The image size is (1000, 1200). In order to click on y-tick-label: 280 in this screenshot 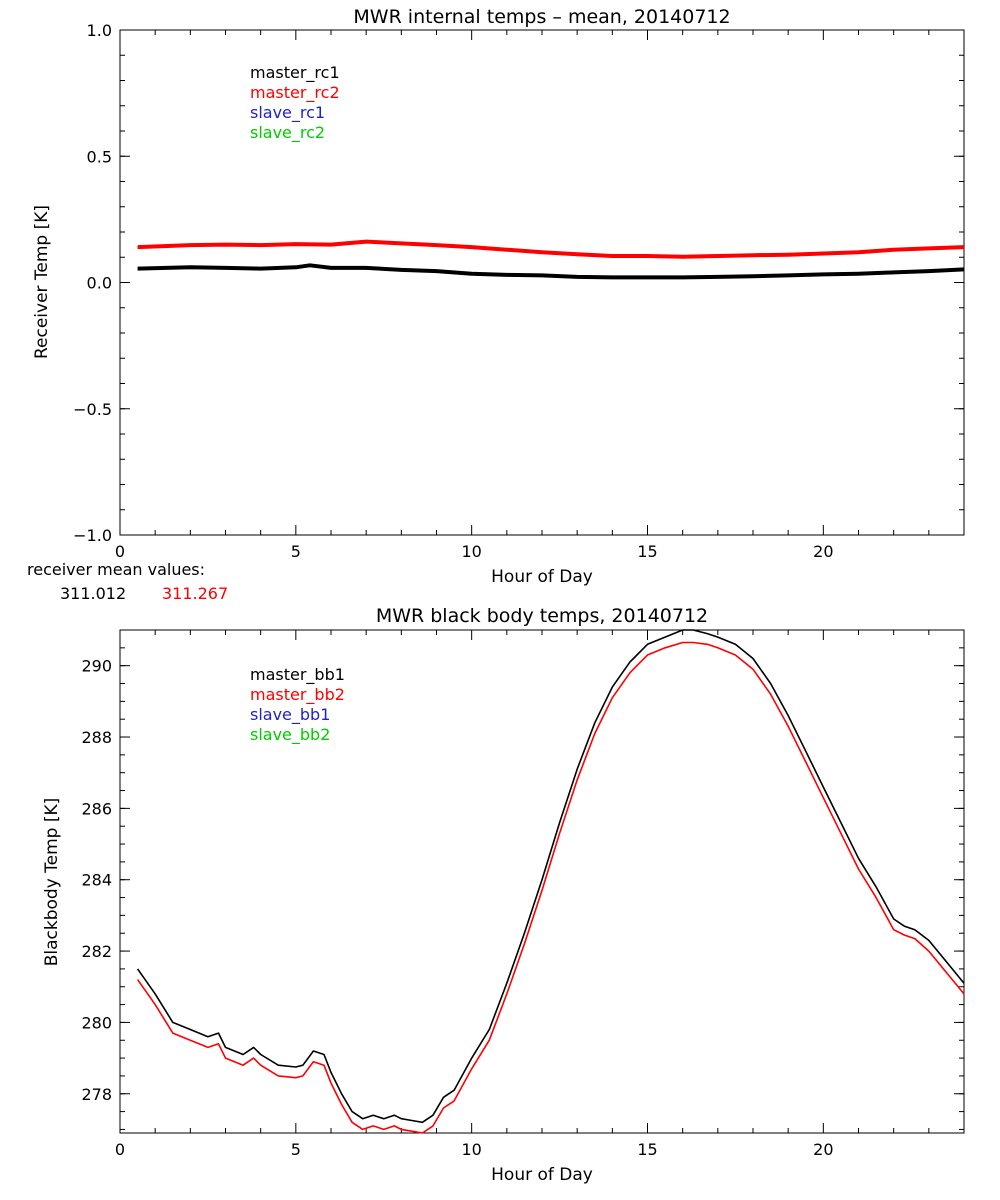, I will do `click(96, 1022)`.